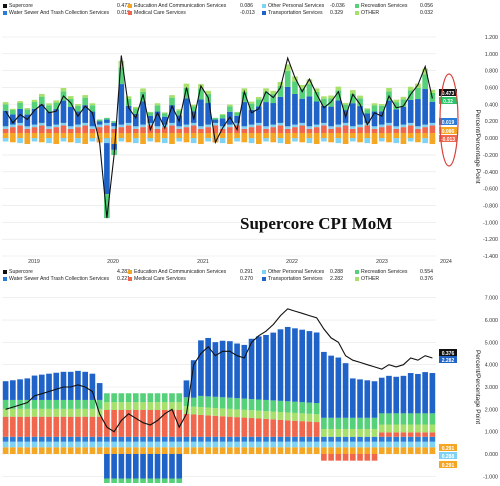  I want to click on legend-value: 0.270, so click(246, 279).